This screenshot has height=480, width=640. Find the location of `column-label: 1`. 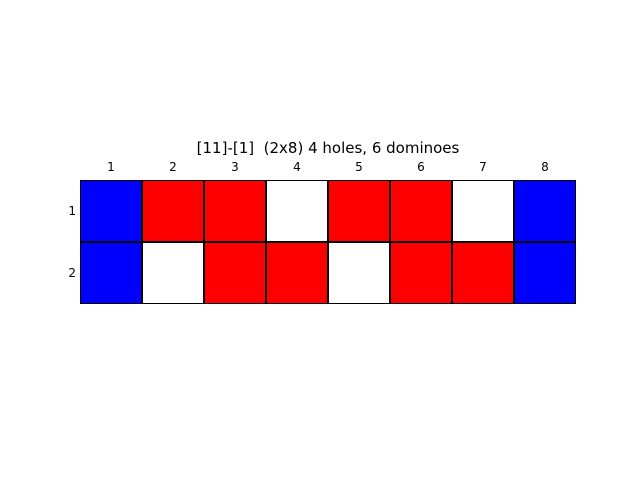

column-label: 1 is located at coordinates (111, 167).